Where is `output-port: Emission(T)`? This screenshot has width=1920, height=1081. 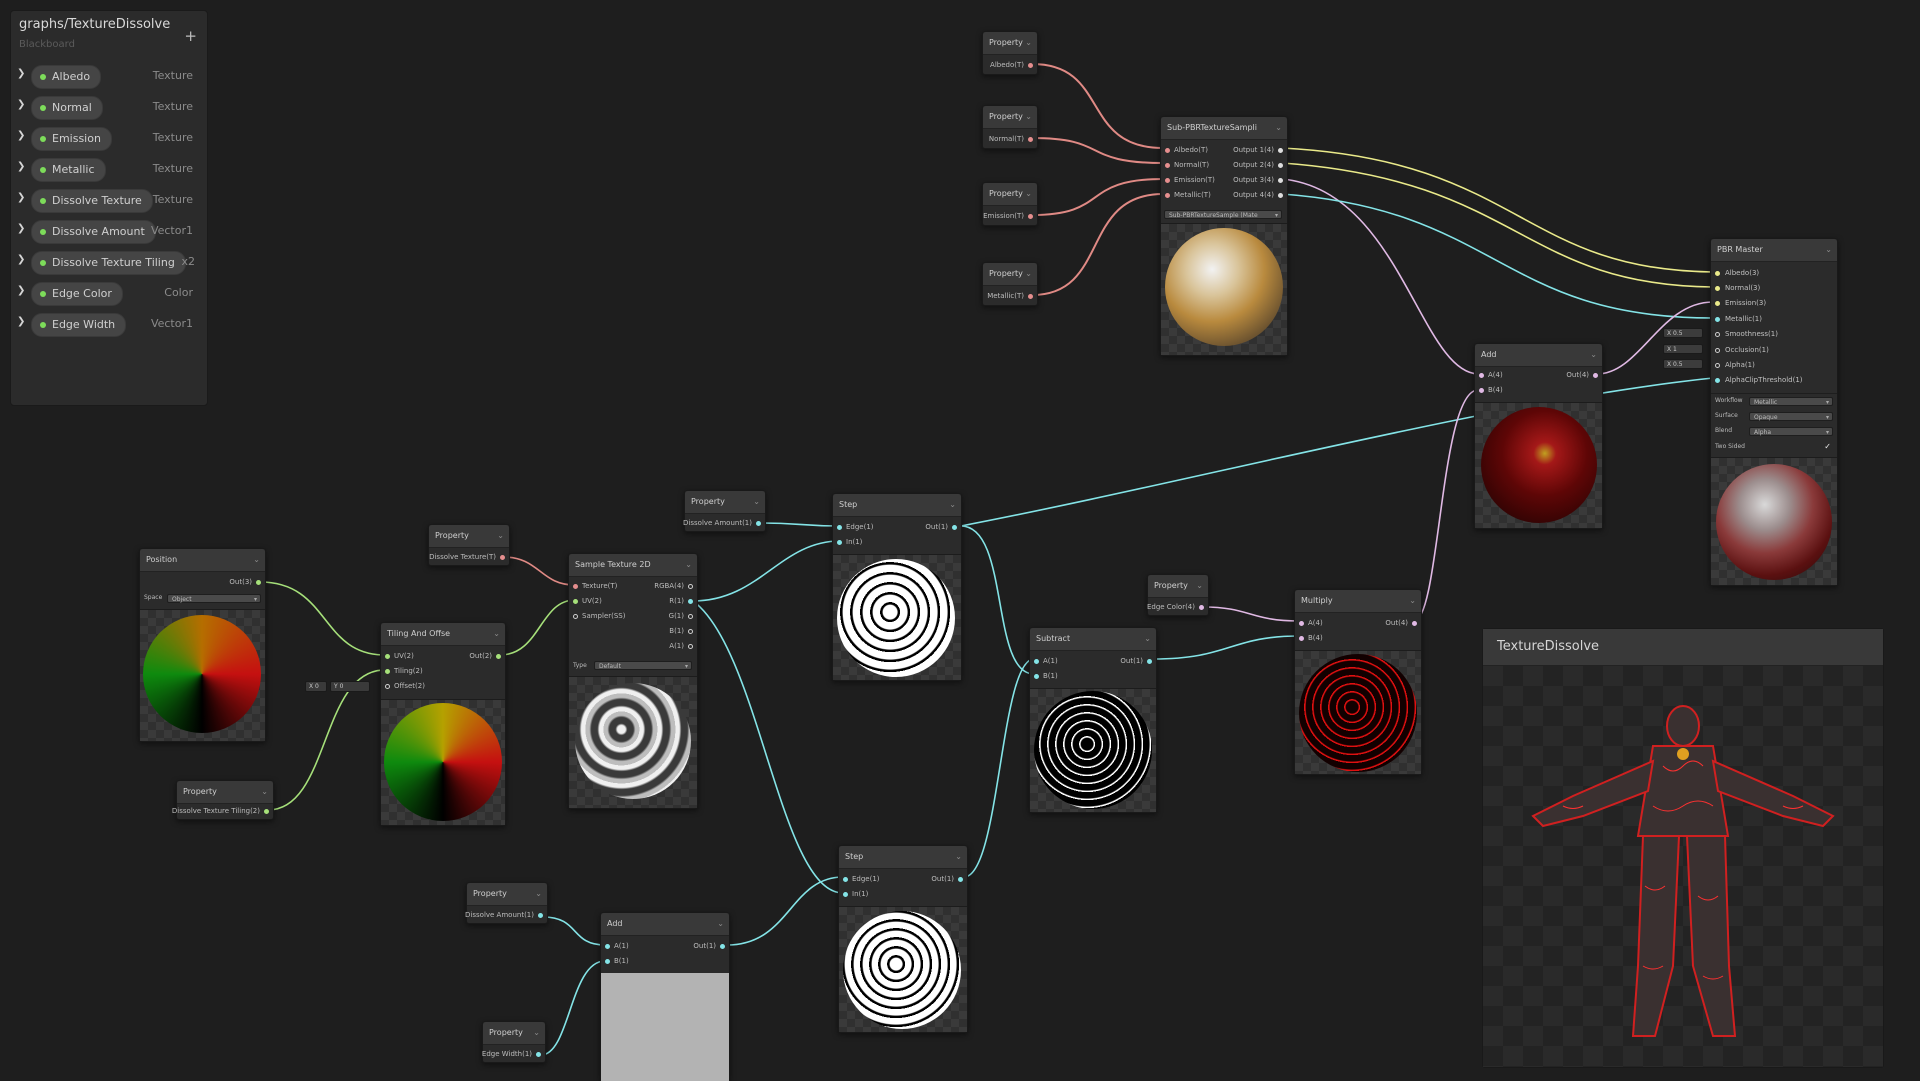 output-port: Emission(T) is located at coordinates (1008, 216).